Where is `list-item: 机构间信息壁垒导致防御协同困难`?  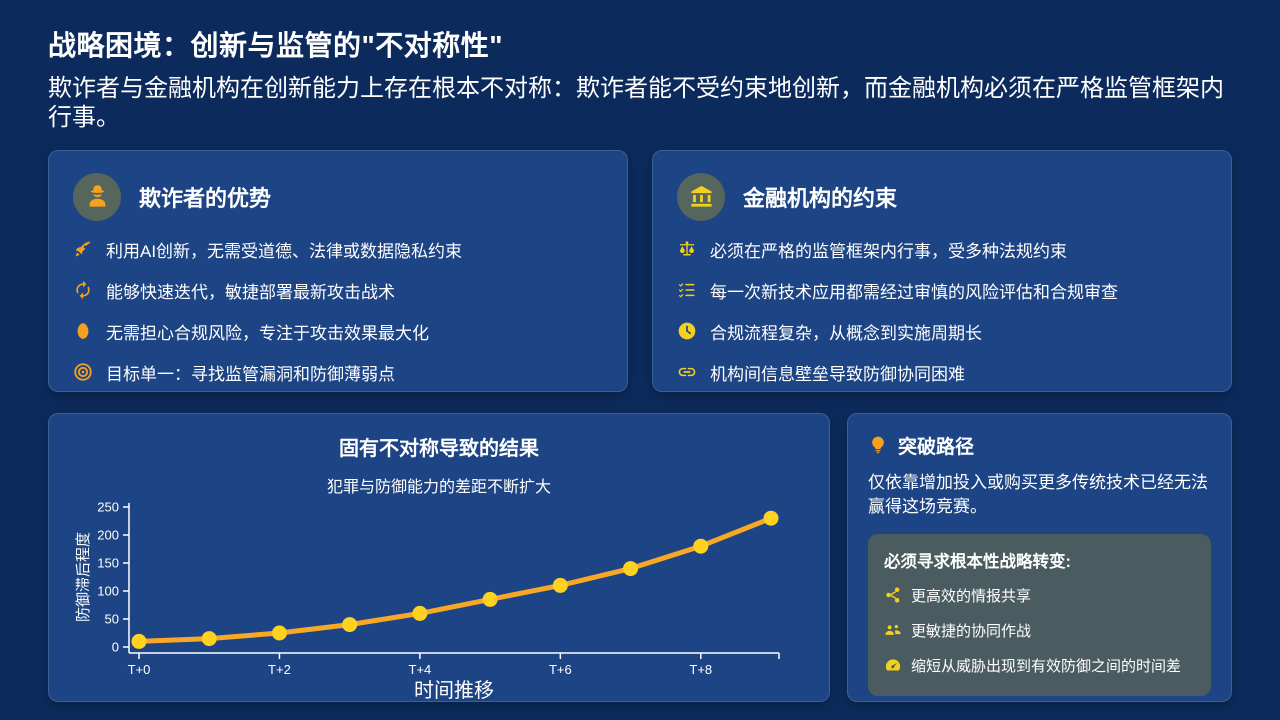
list-item: 机构间信息壁垒导致防御协同困难 is located at coordinates (942, 372).